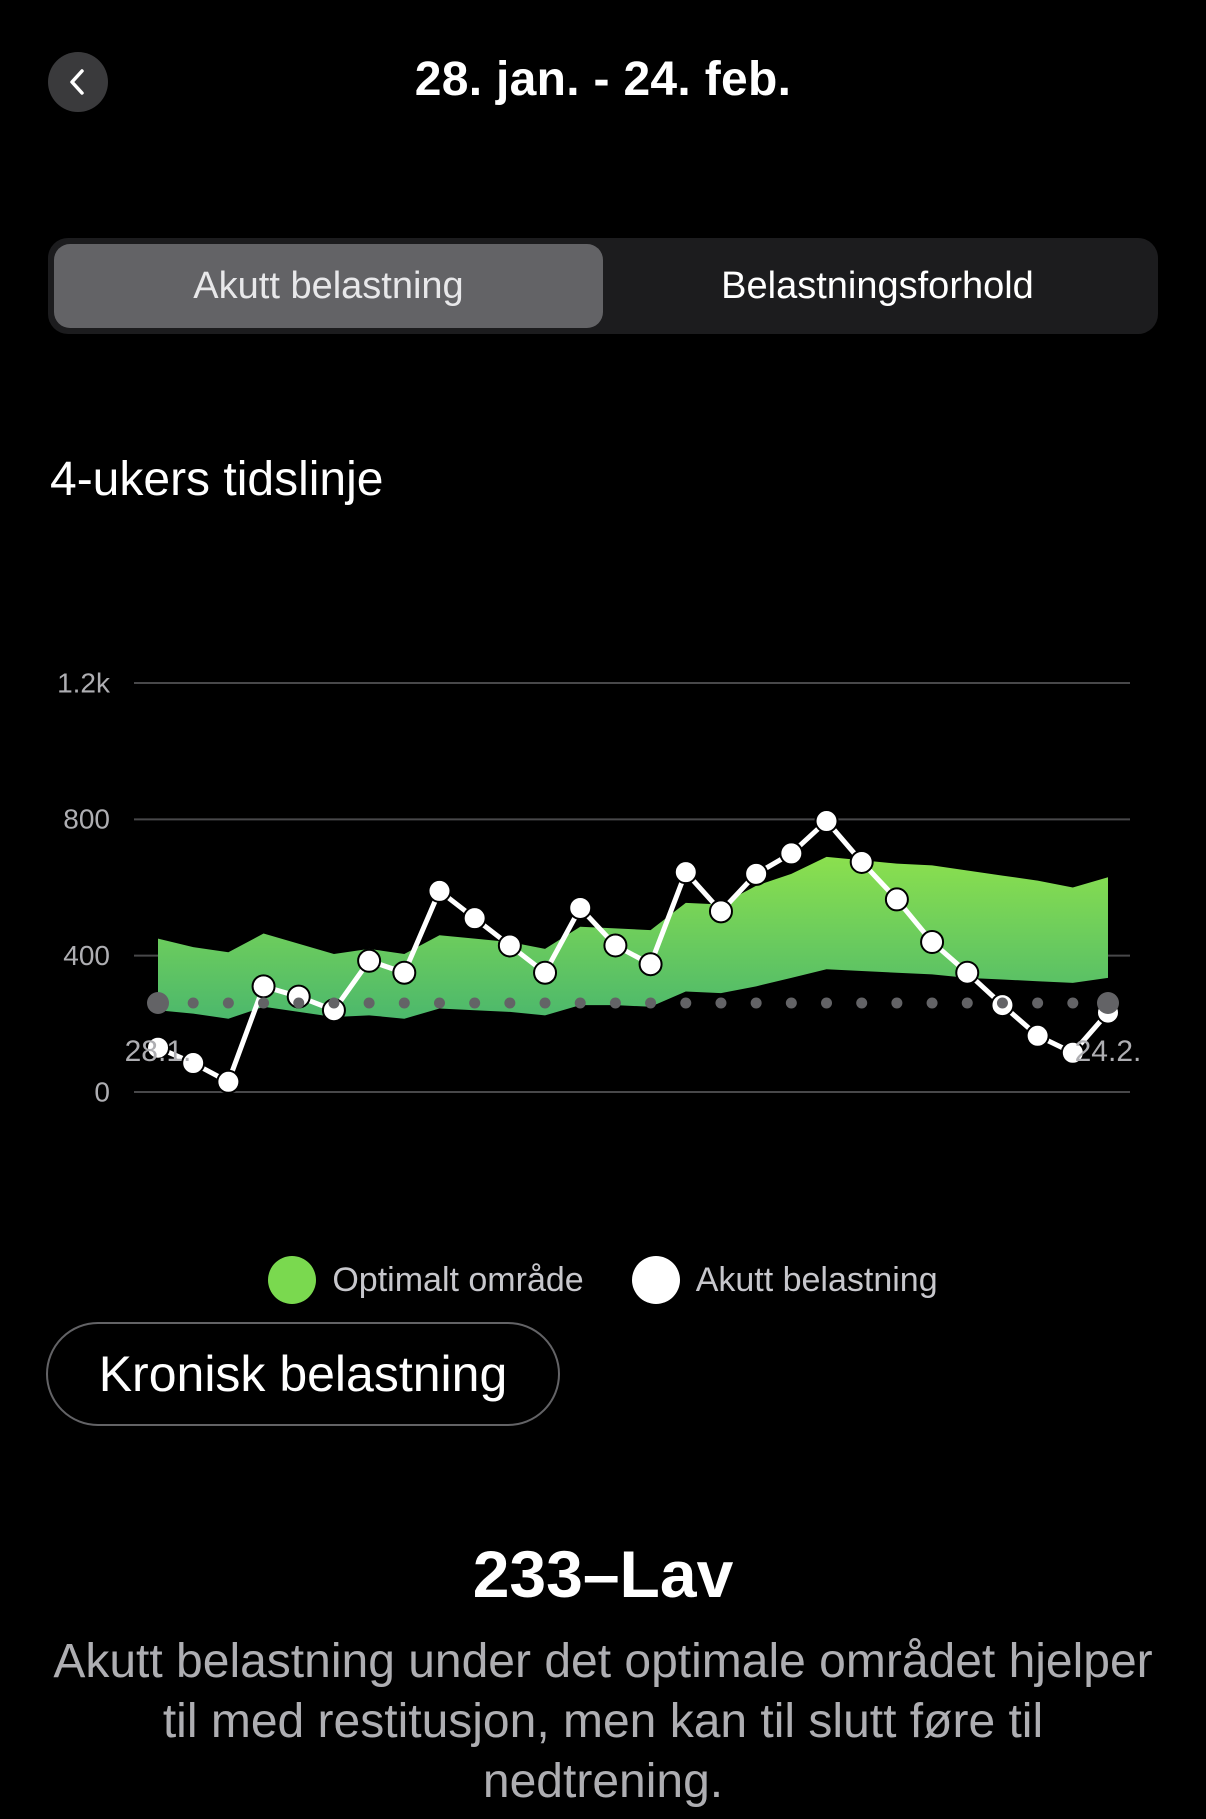  I want to click on segmented-control: Akutt belastning Belastningsforhold, so click(603, 286).